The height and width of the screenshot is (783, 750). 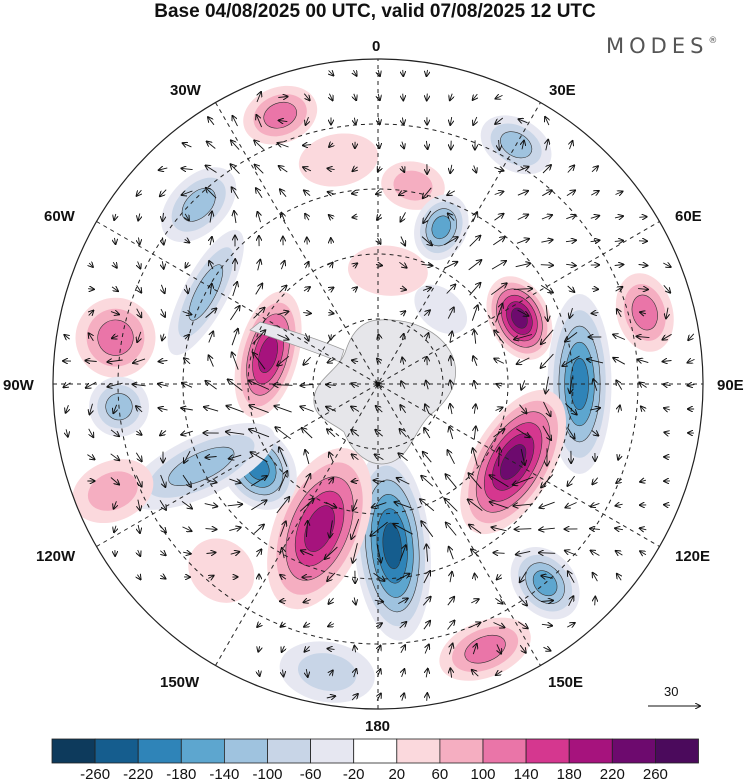 I want to click on brand-name: MODES, so click(x=657, y=46).